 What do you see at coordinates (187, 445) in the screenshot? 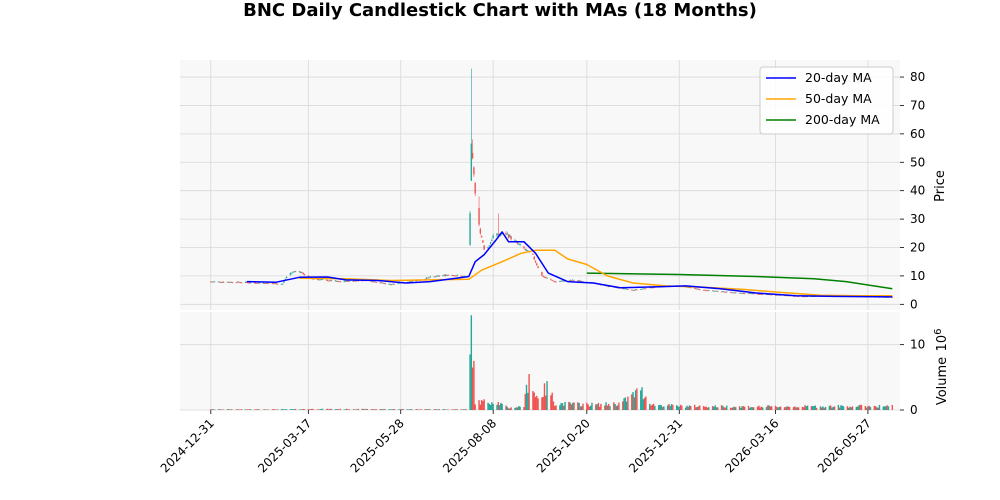
I see `x-tick-label: 2024-12-31` at bounding box center [187, 445].